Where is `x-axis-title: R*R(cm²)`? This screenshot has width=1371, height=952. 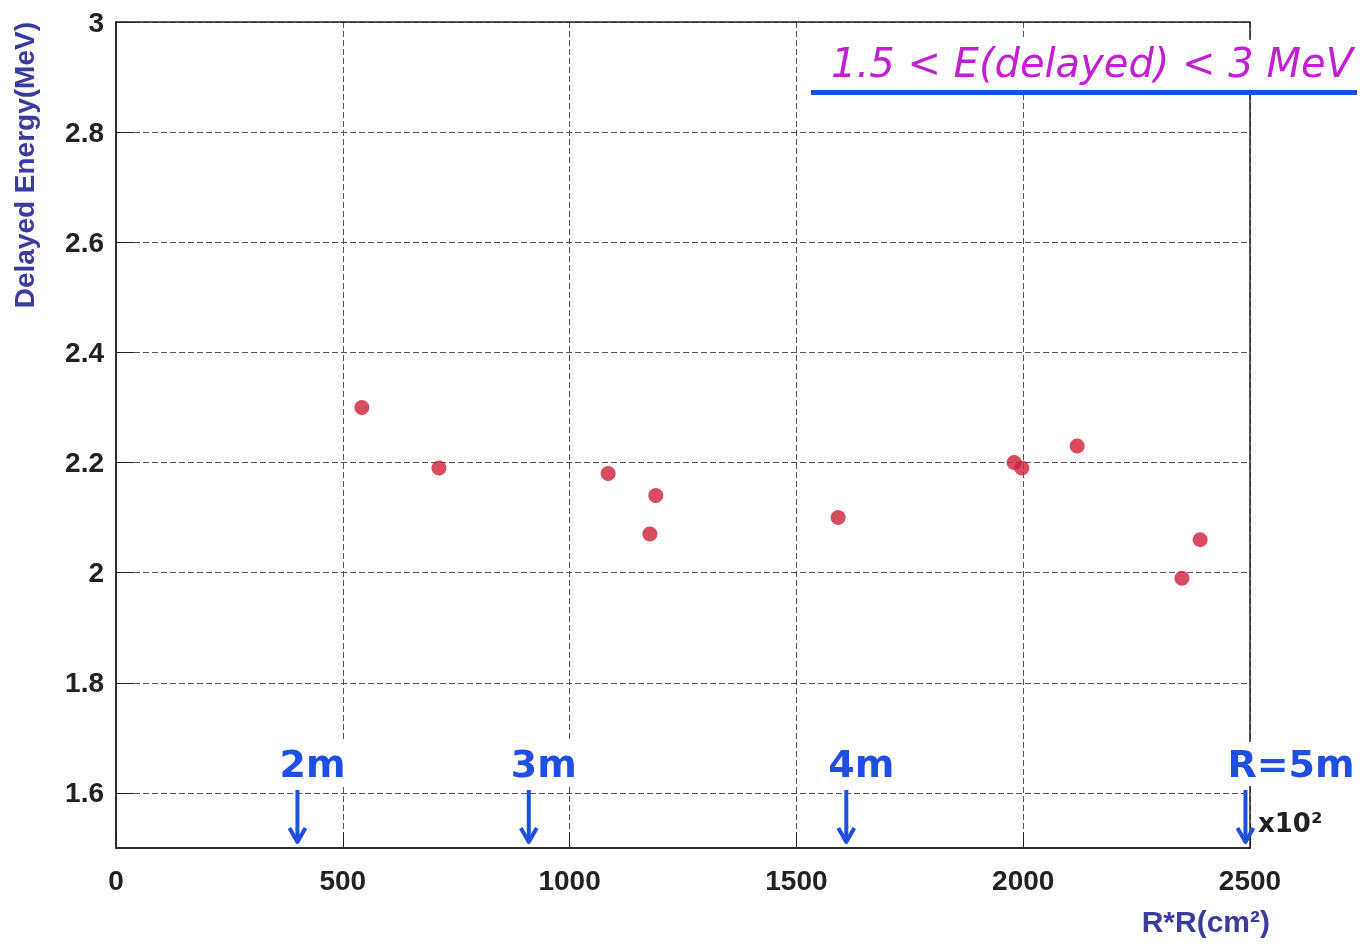
x-axis-title: R*R(cm²) is located at coordinates (1205, 921).